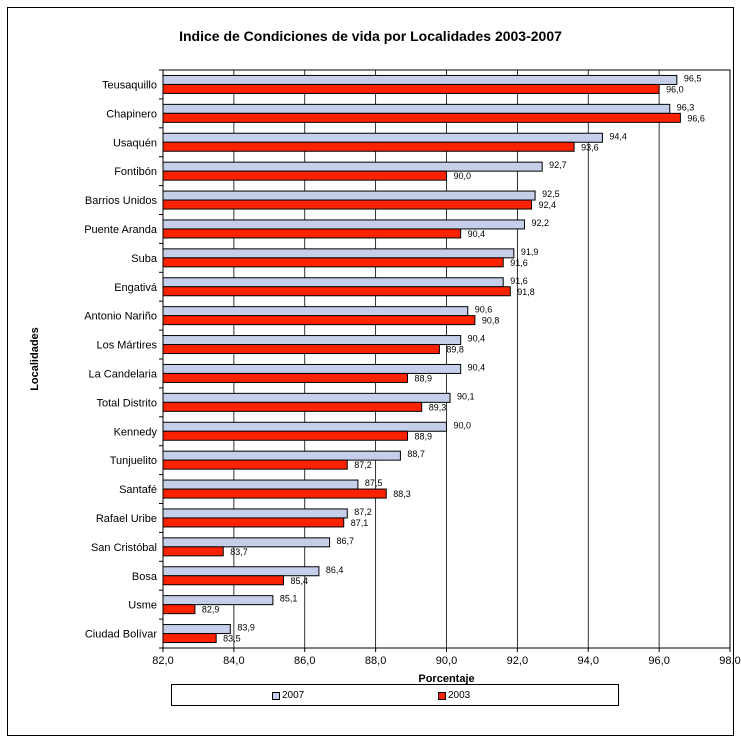 The width and height of the screenshot is (741, 744). I want to click on data-label-2007: 92,7, so click(558, 165).